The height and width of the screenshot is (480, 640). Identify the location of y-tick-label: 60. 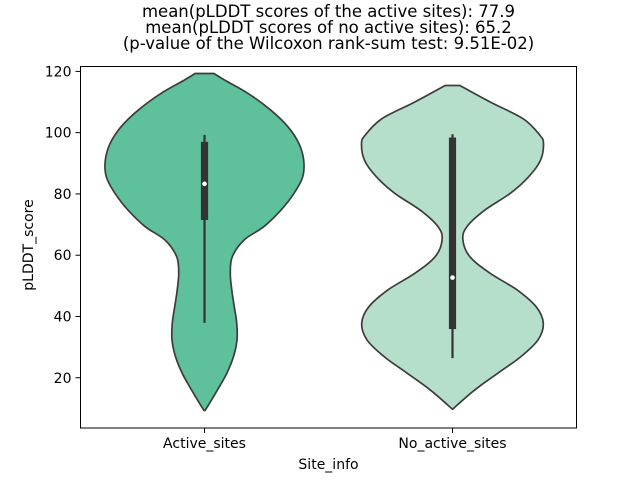
(63, 256).